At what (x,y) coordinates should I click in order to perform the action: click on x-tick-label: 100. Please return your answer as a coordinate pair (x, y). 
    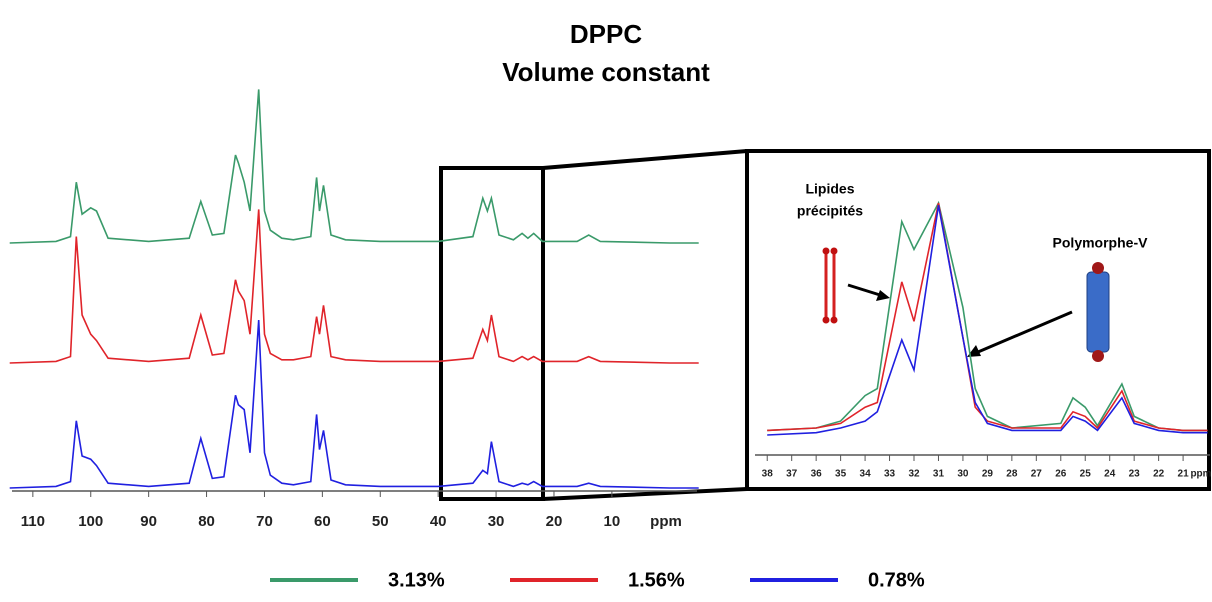
    Looking at the image, I should click on (90, 521).